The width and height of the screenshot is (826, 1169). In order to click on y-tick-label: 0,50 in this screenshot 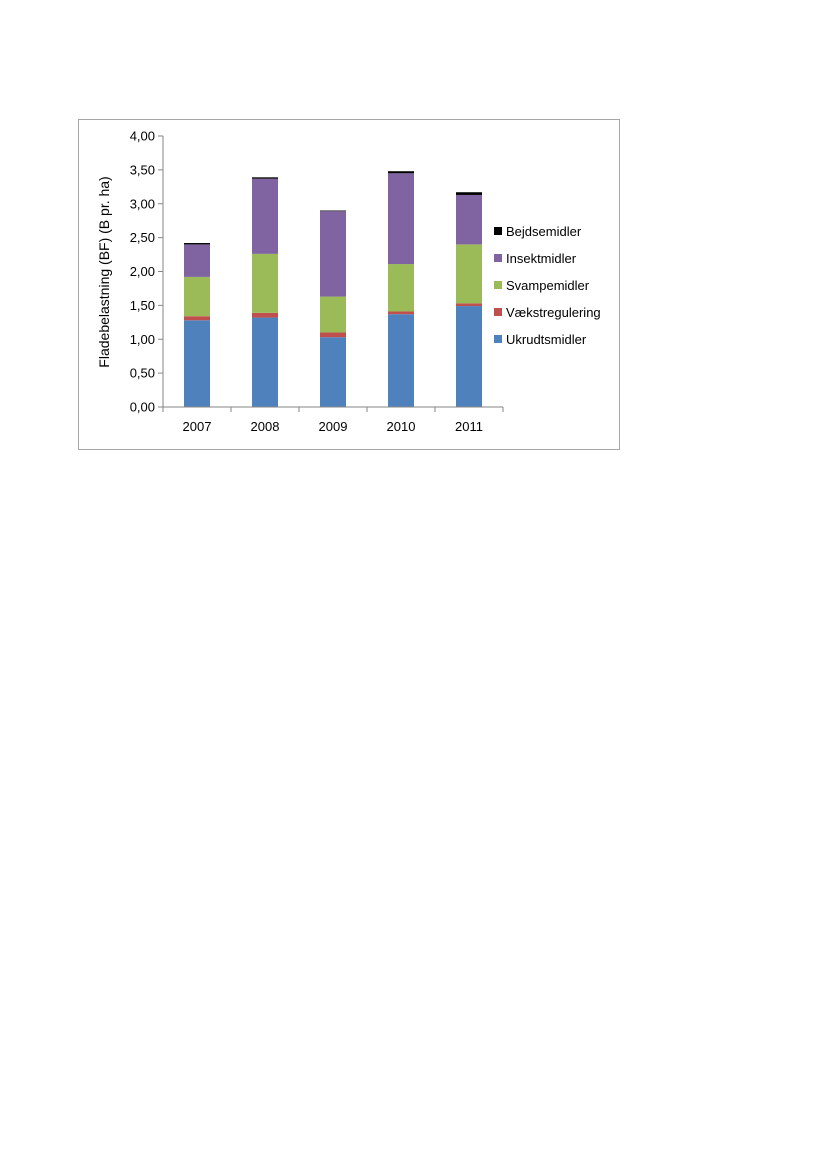, I will do `click(142, 373)`.